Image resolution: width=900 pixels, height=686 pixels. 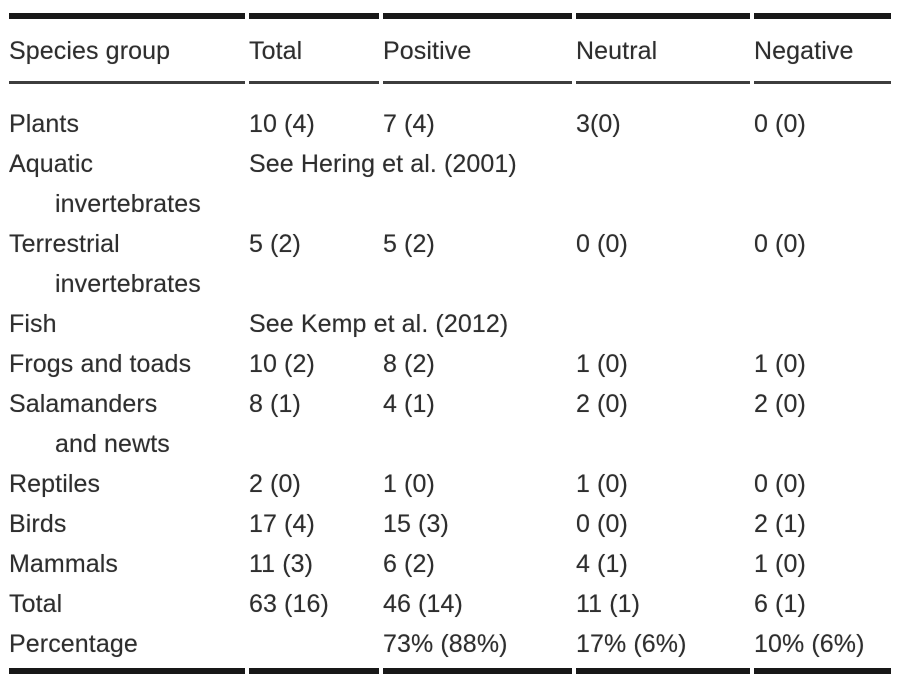 What do you see at coordinates (409, 564) in the screenshot?
I see `positive-cell: 6 (2)` at bounding box center [409, 564].